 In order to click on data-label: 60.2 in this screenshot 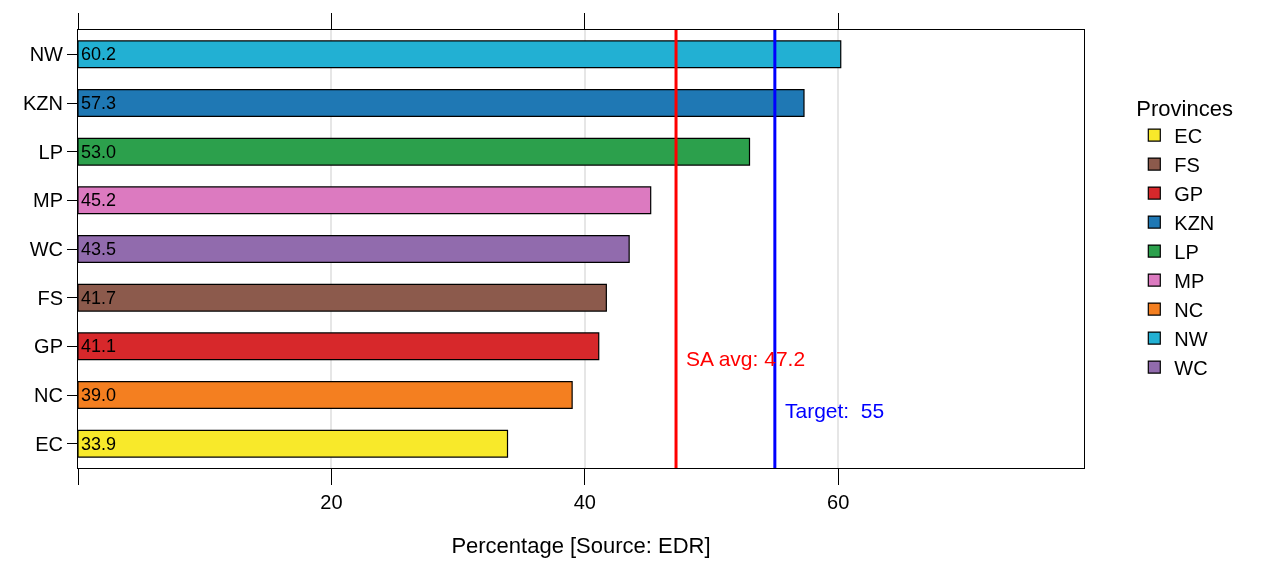, I will do `click(99, 54)`.